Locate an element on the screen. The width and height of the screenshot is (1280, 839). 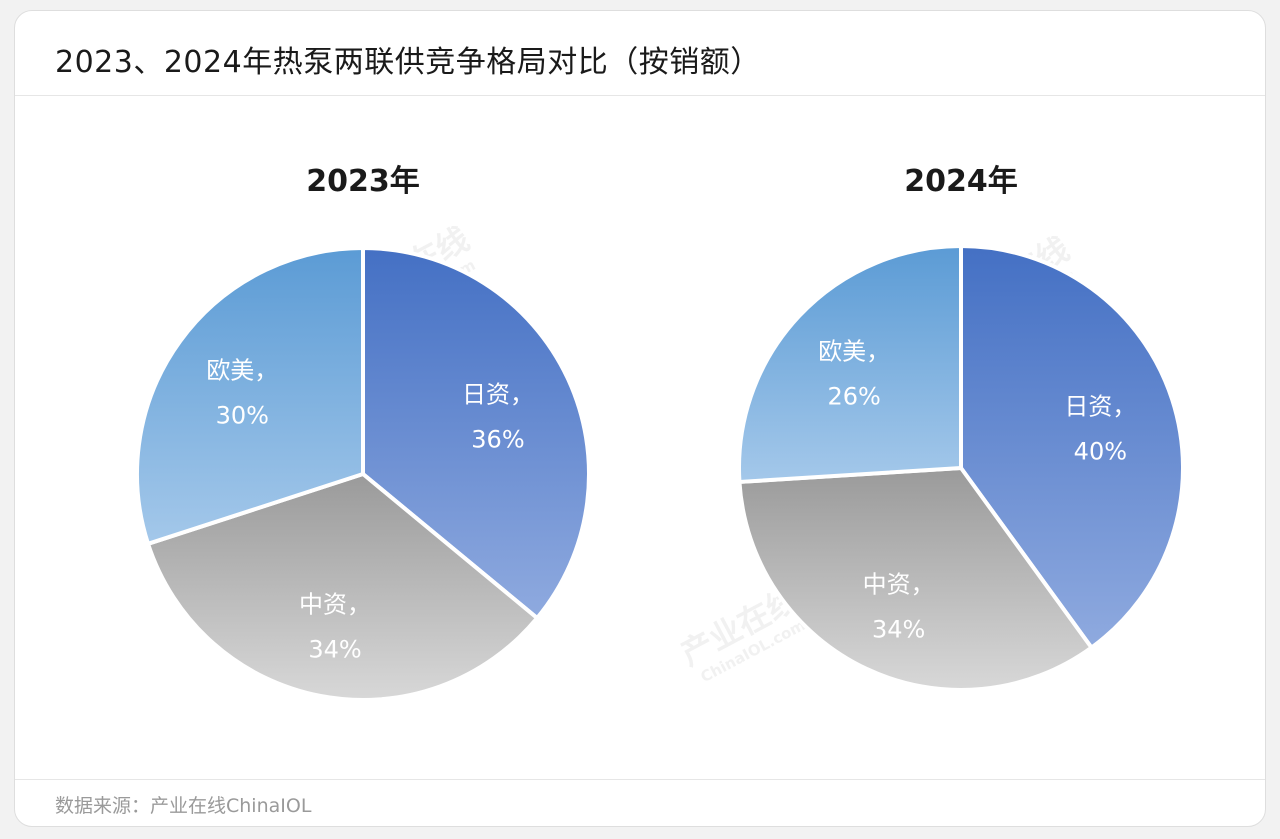
slice-value-label: 40% is located at coordinates (1100, 452).